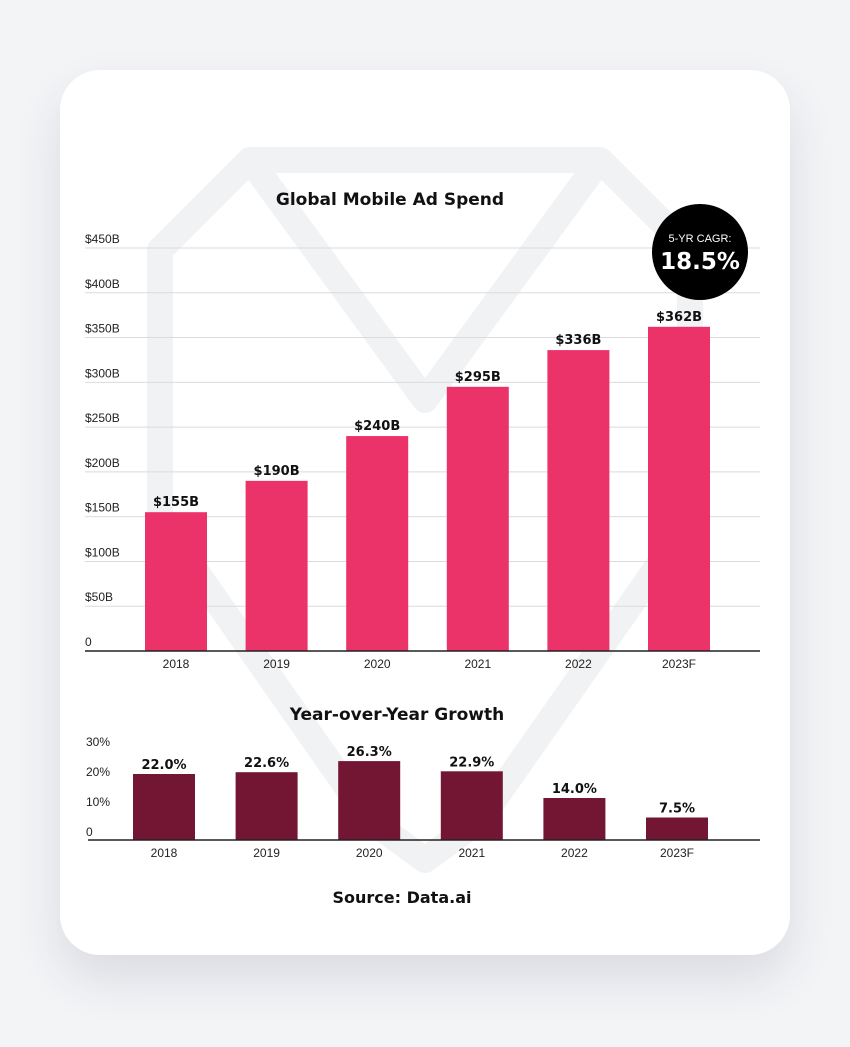  What do you see at coordinates (102, 239) in the screenshot?
I see `spend-y-tick-label: $450B` at bounding box center [102, 239].